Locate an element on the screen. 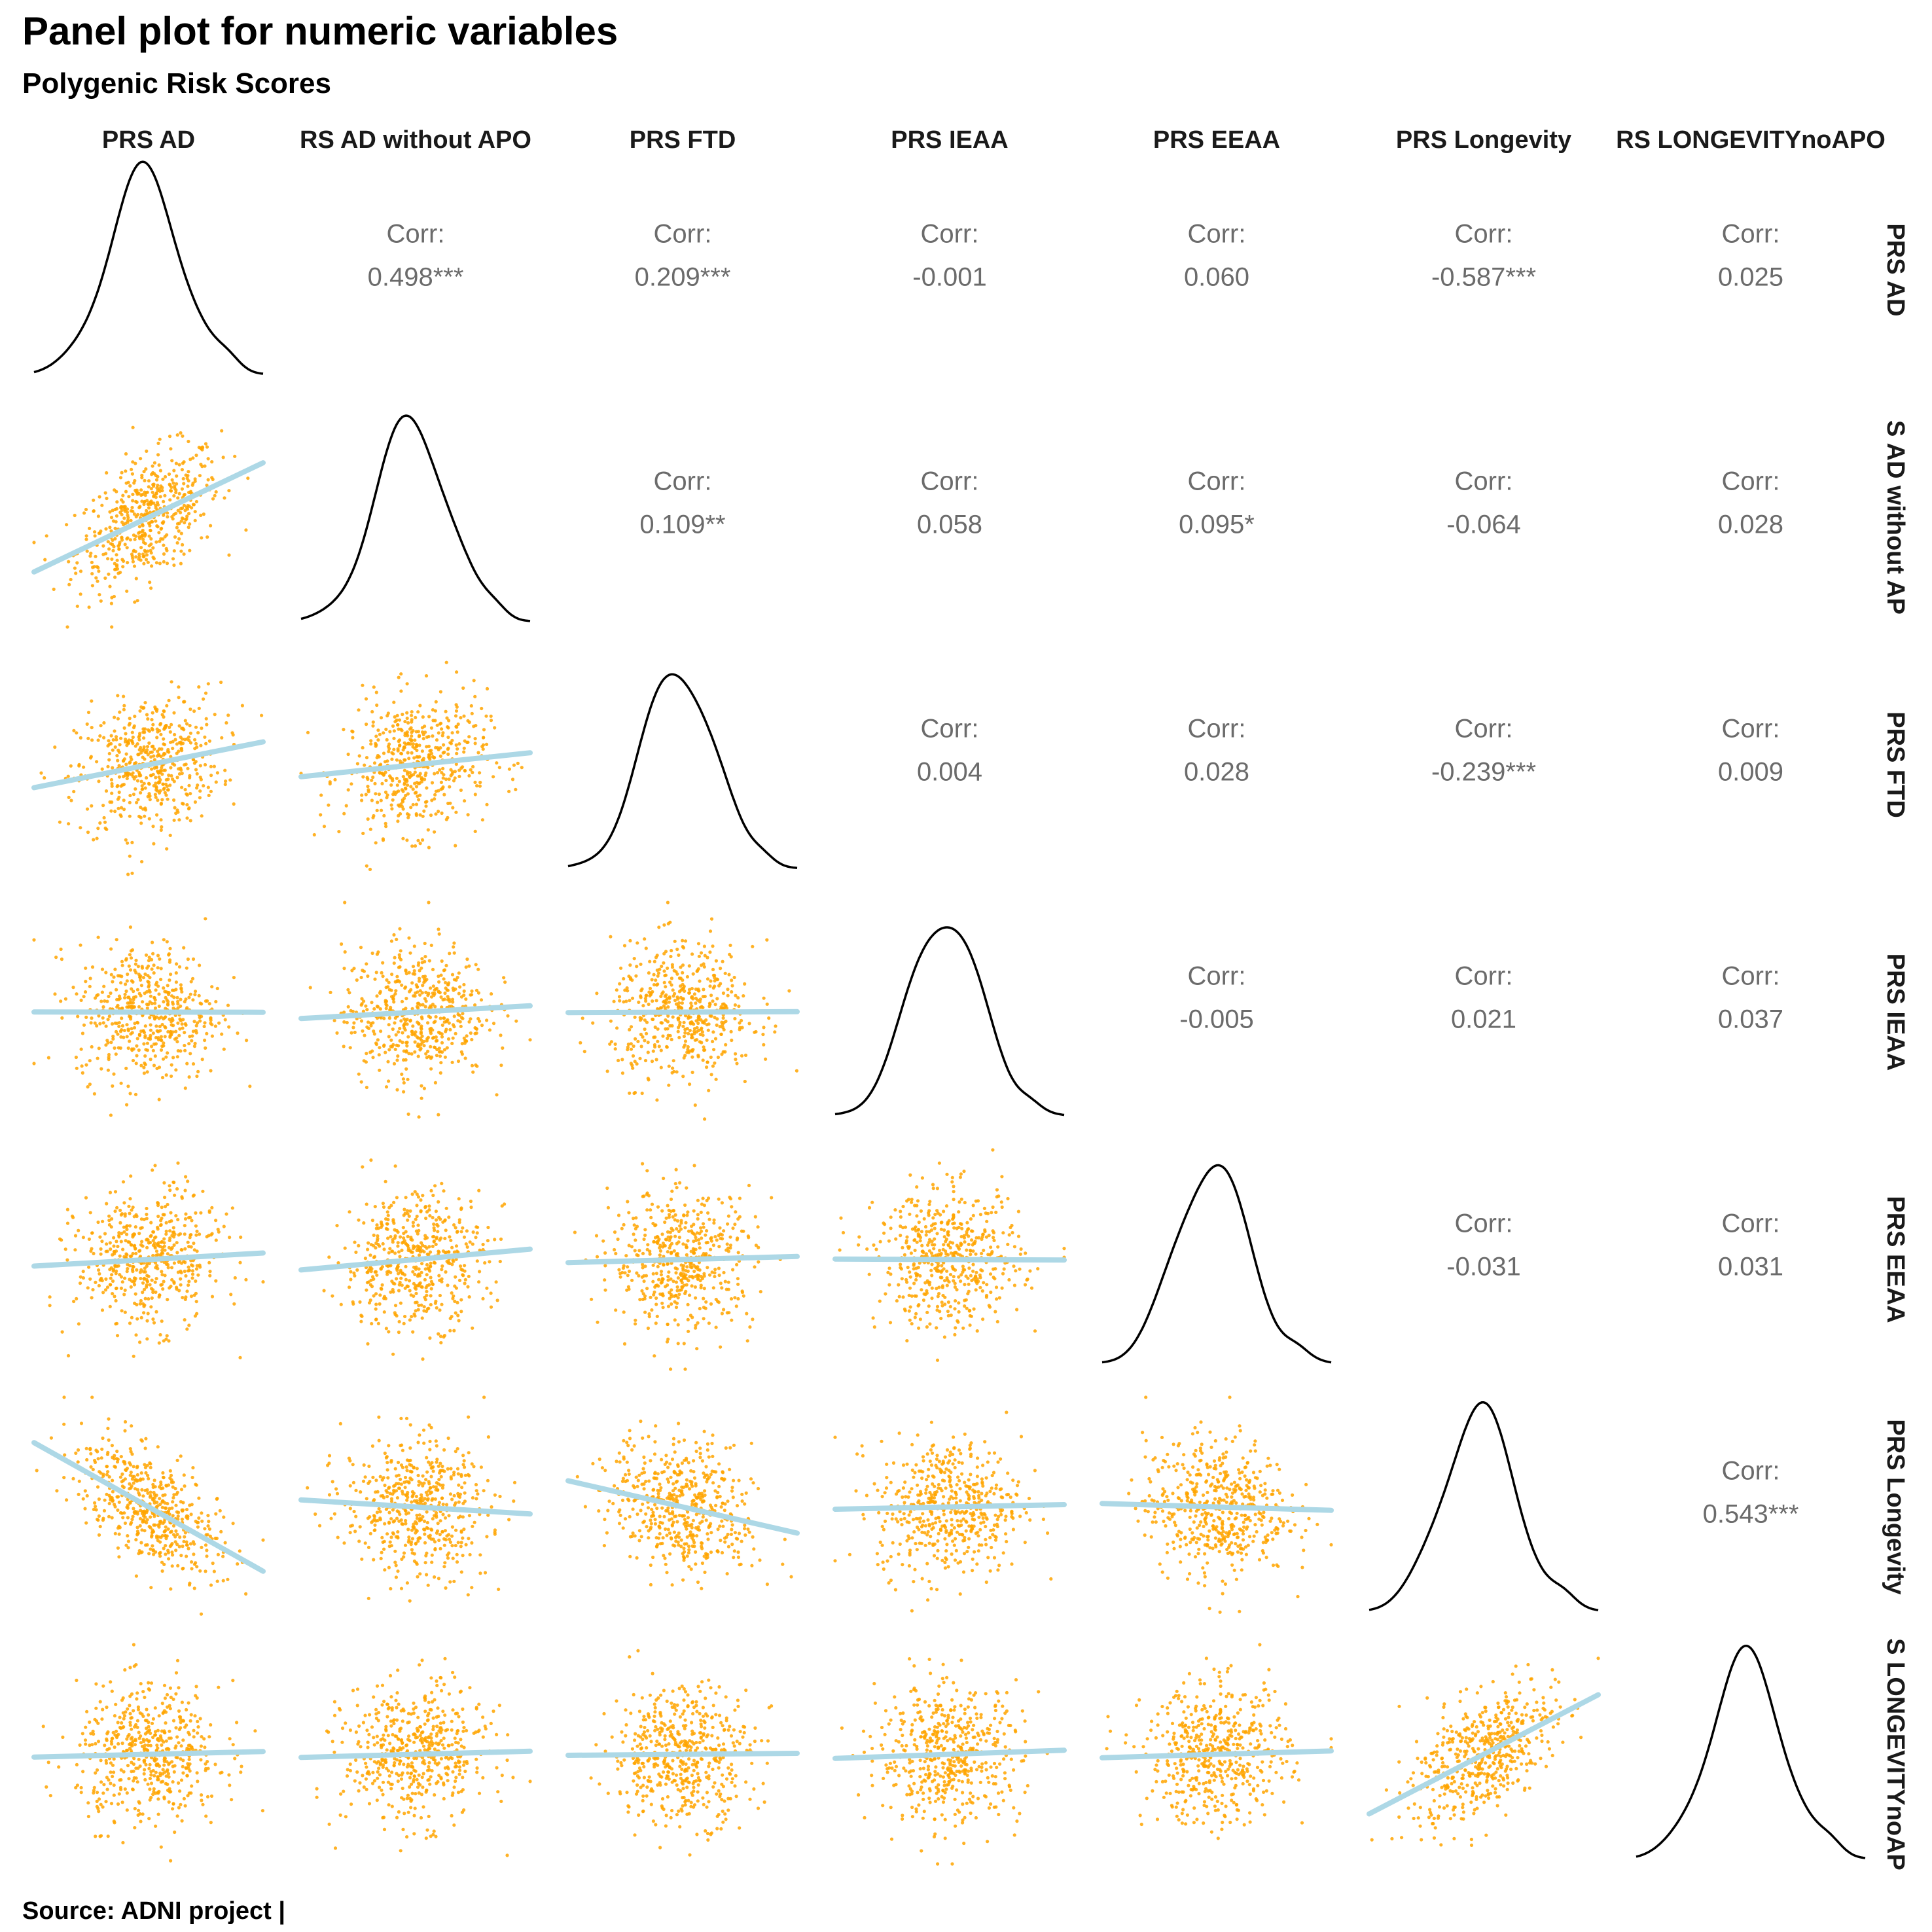  panel-r1-c1 is located at coordinates (415, 518).